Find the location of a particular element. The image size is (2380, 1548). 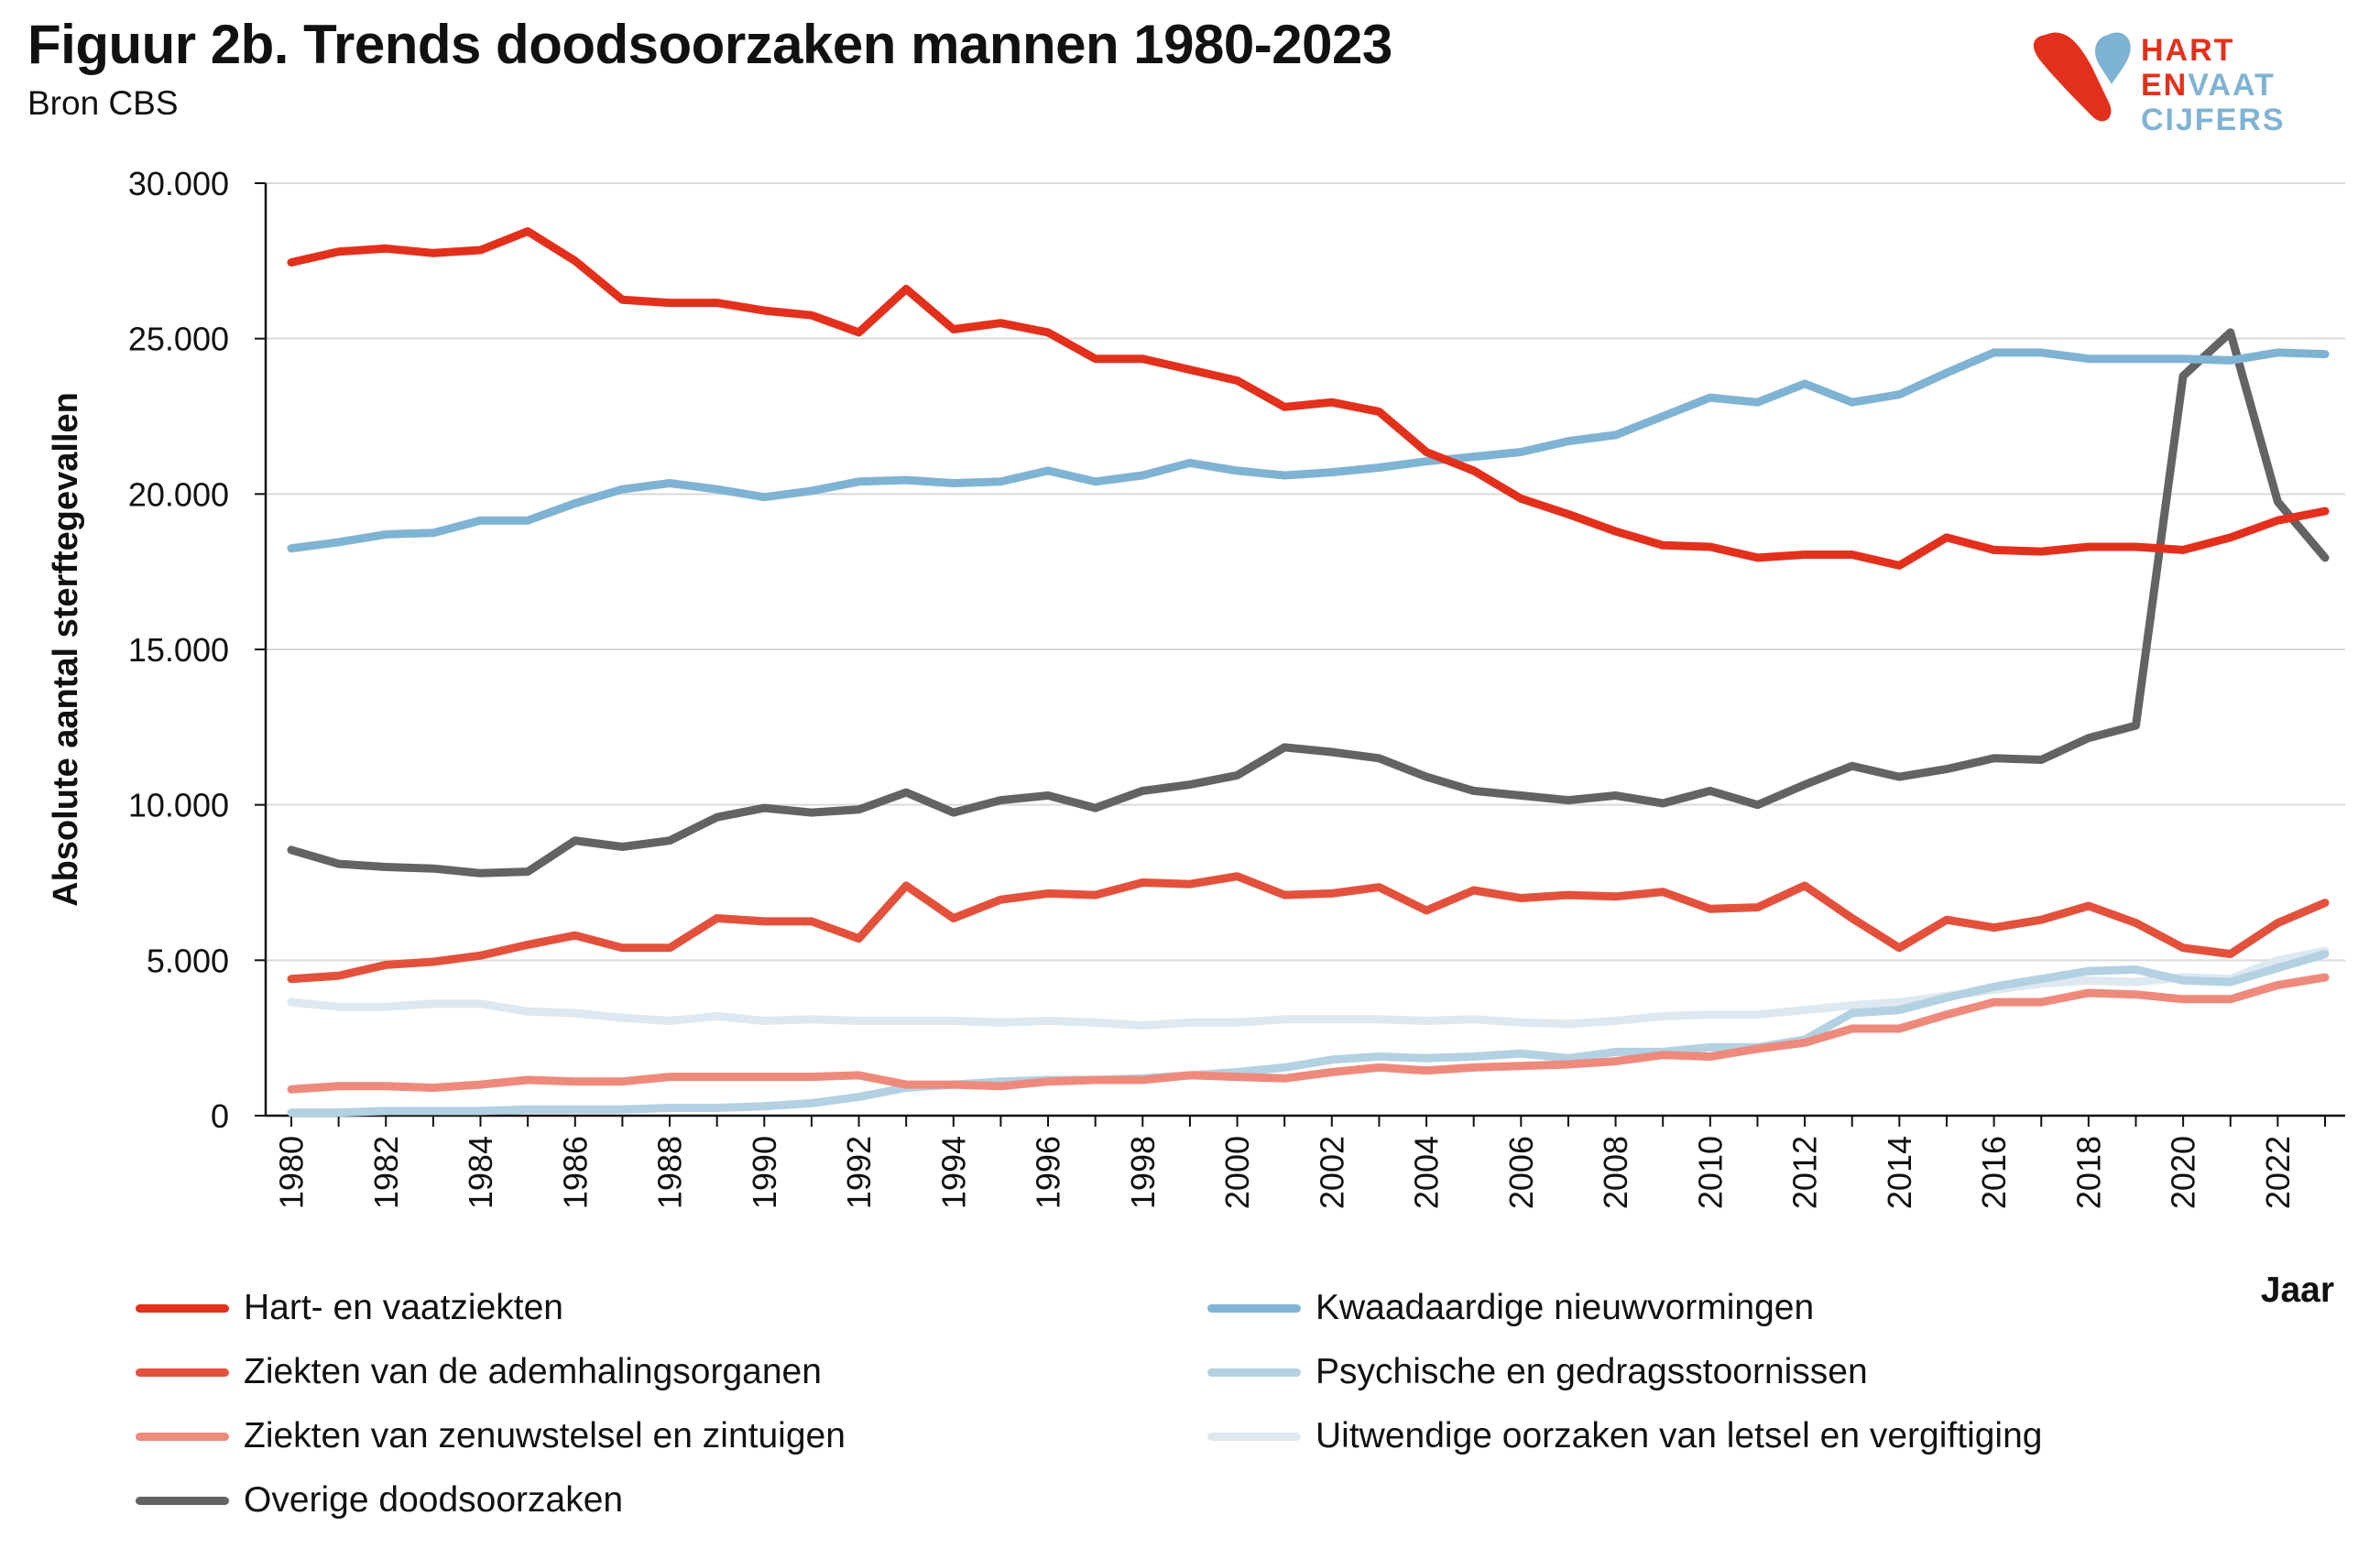

x-tick-label: 1984 is located at coordinates (480, 1172).